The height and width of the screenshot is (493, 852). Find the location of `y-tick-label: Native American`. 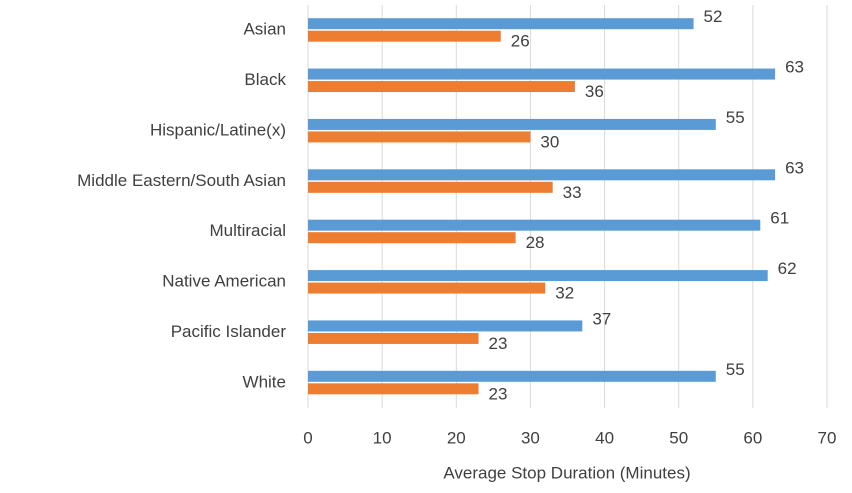

y-tick-label: Native American is located at coordinates (224, 281).